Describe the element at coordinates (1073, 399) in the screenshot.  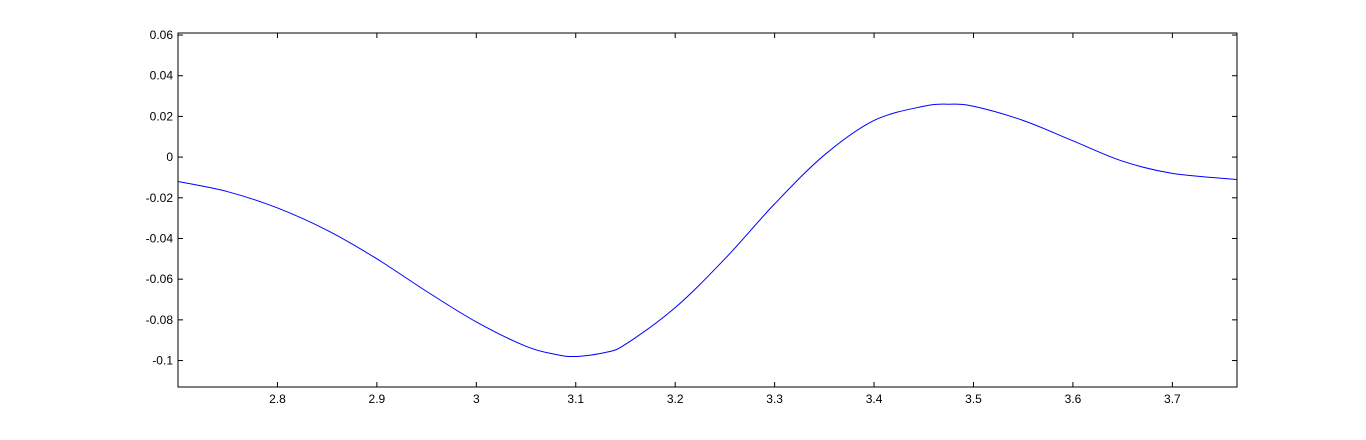
I see `x-tick-label: 3.6` at that location.